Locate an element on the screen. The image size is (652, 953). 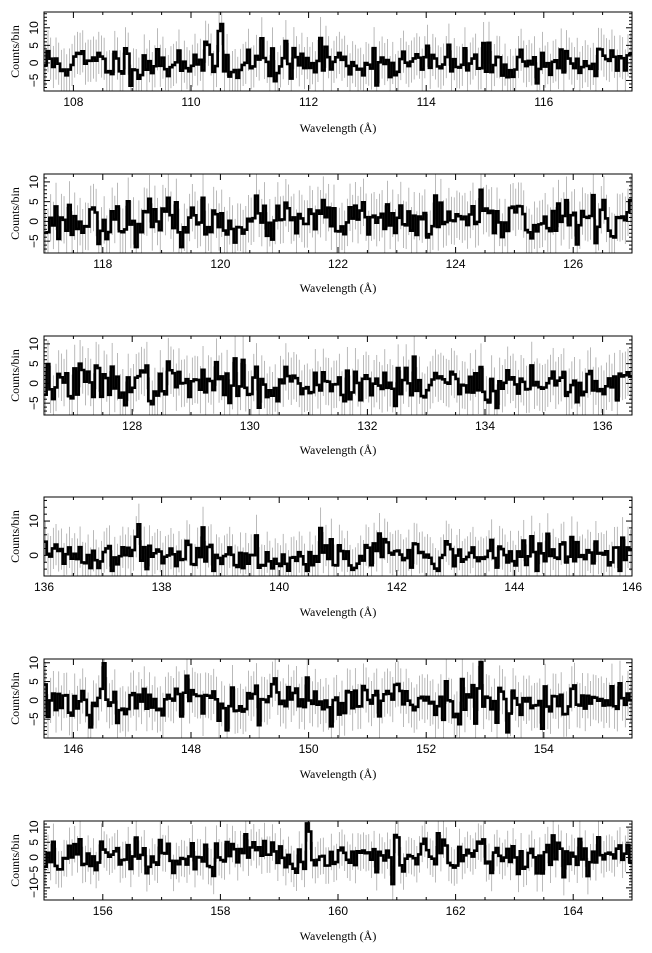
x-tick-label: 162 is located at coordinates (456, 911).